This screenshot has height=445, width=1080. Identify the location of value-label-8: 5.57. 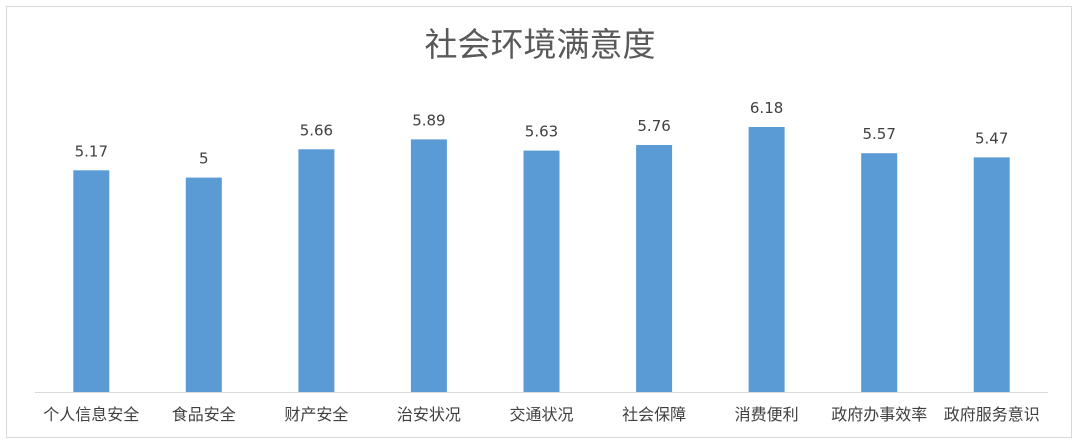
(878, 134).